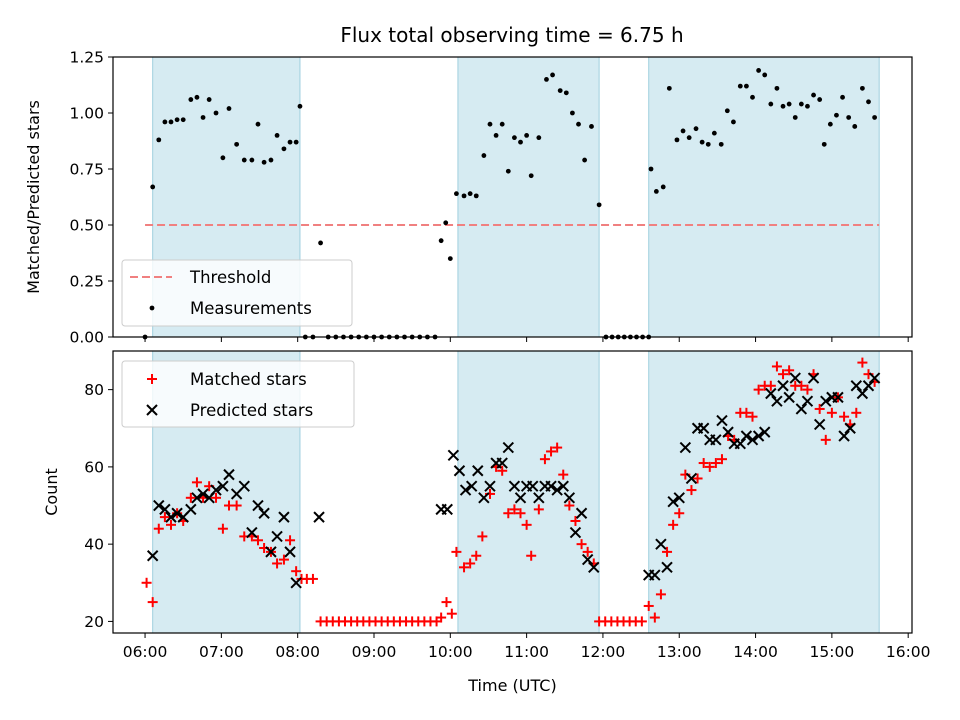  I want to click on chart-title: Flux total observing time = 6.75 h, so click(511, 35).